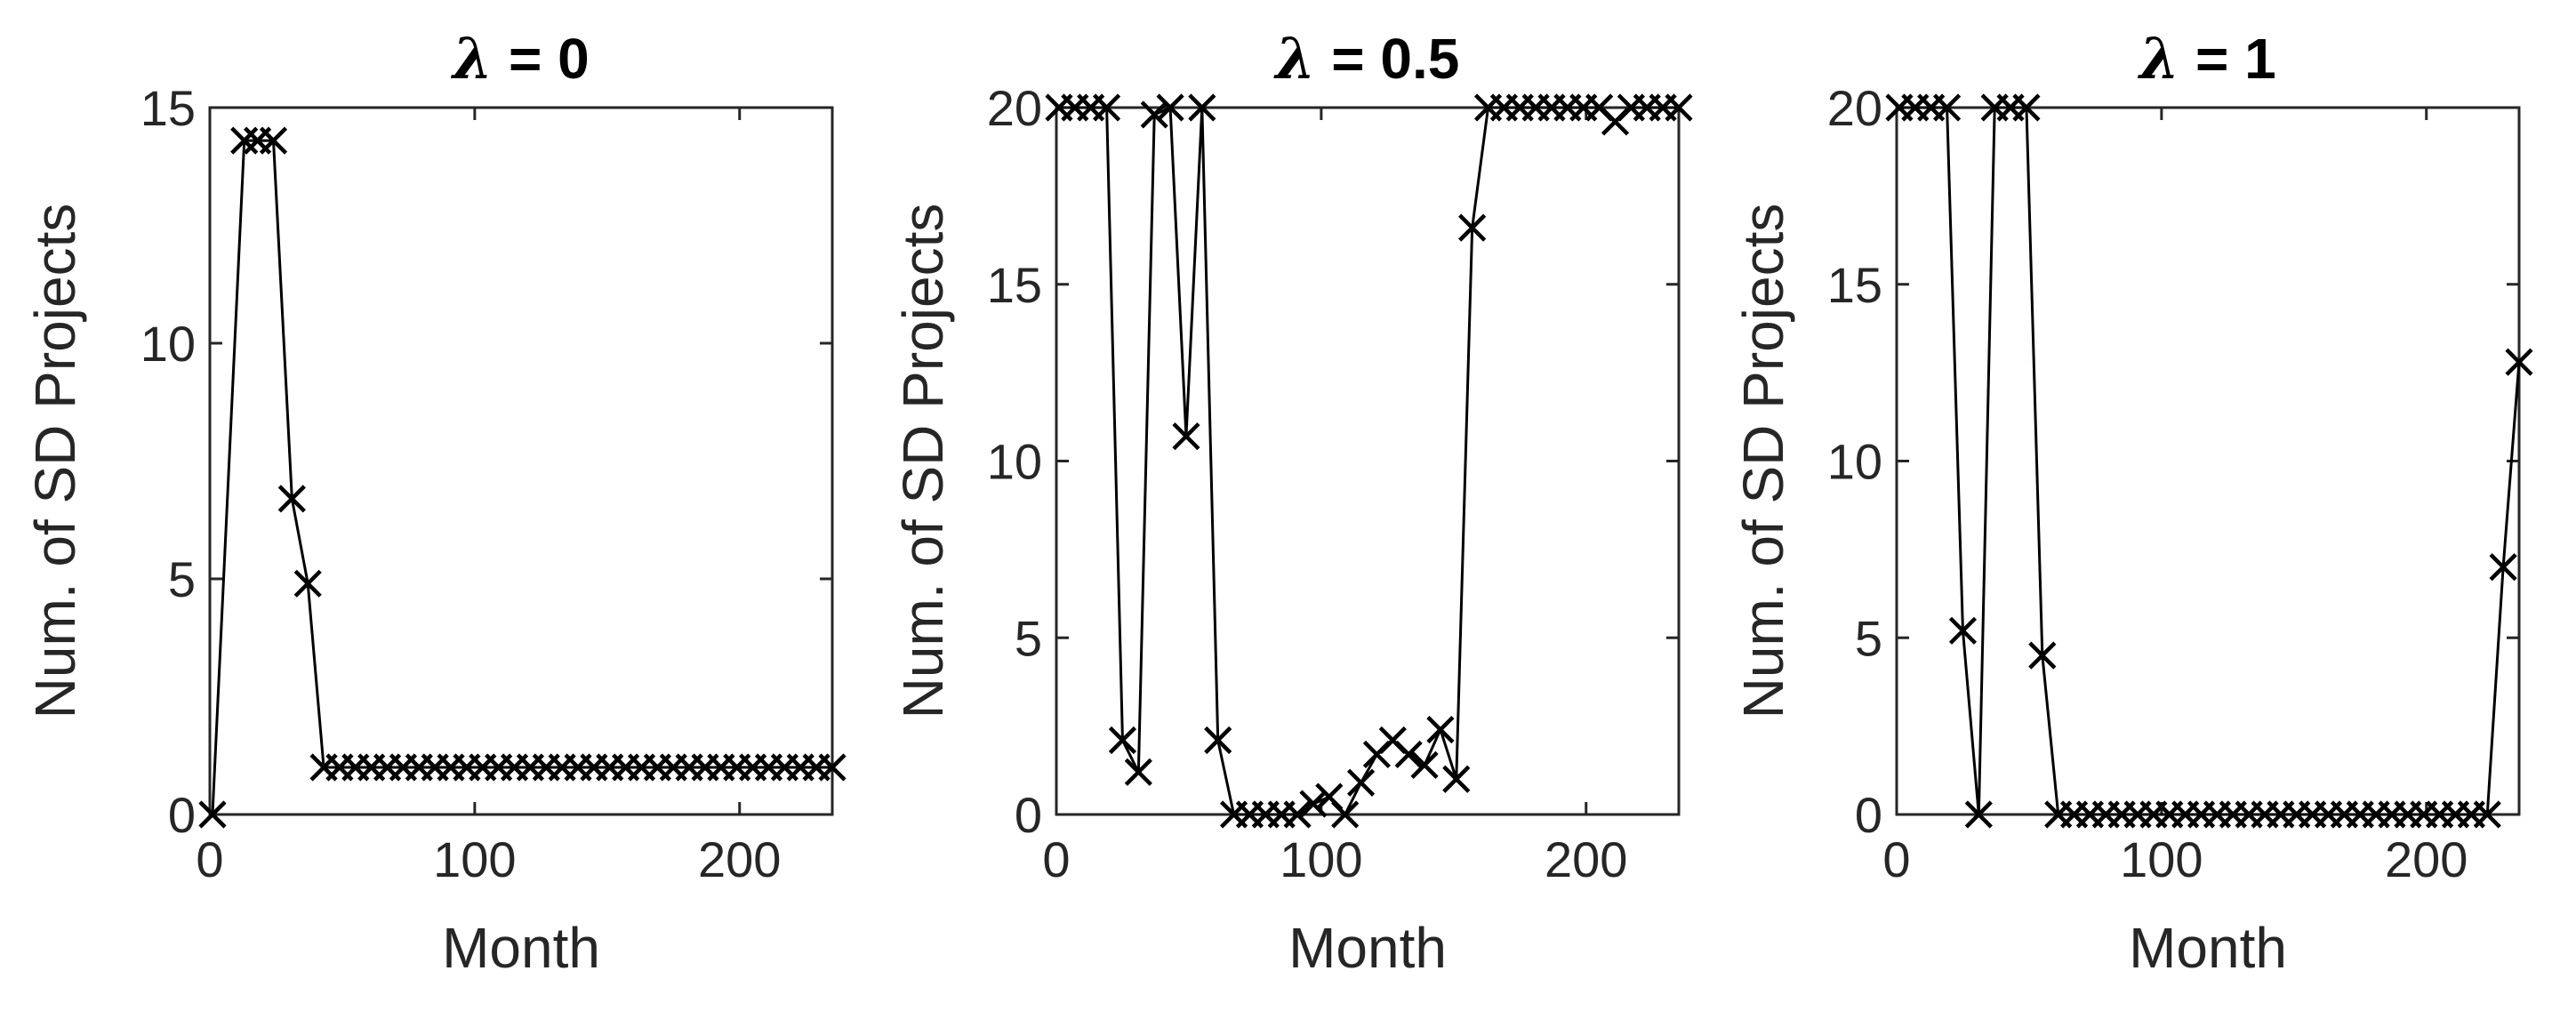  I want to click on title-value: = 0, so click(541, 59).